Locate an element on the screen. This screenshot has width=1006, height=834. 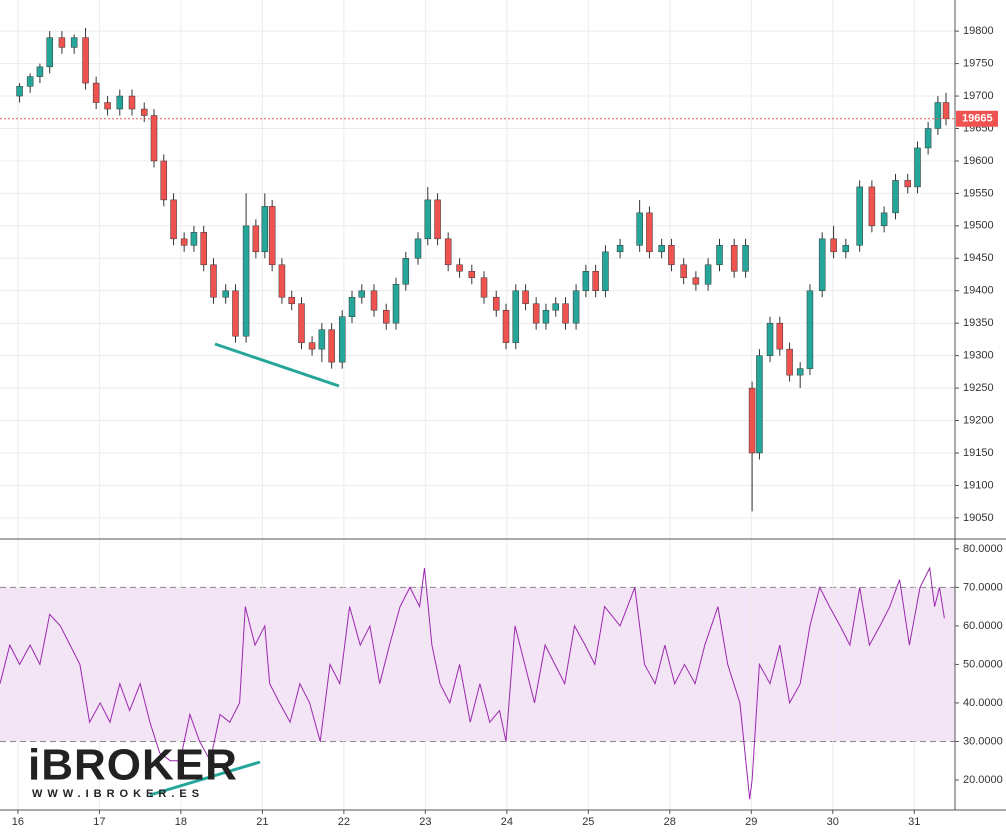
x-tick-label: 30 is located at coordinates (833, 822).